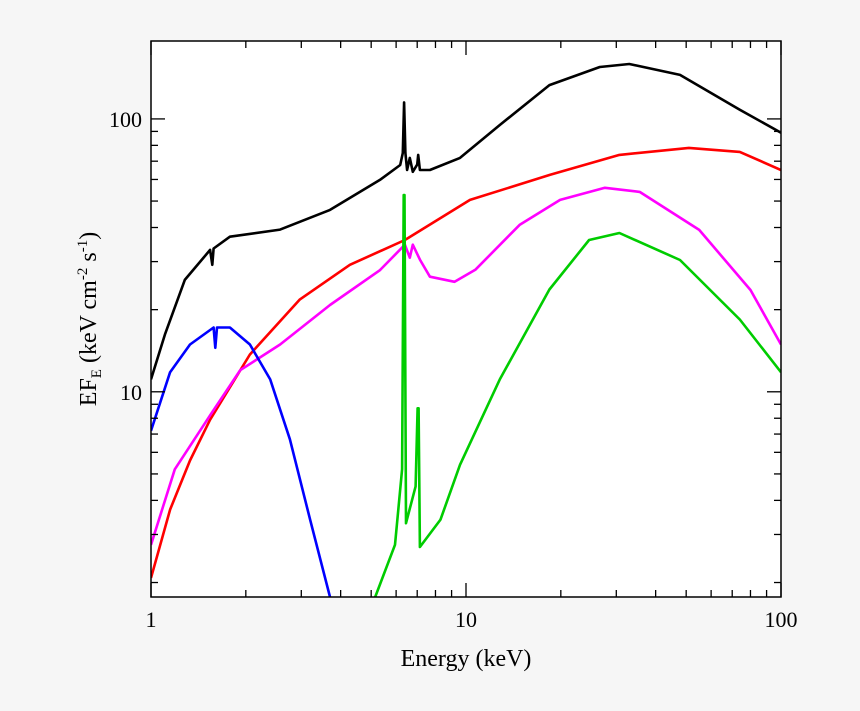 This screenshot has height=711, width=860. Describe the element at coordinates (83, 246) in the screenshot. I see `y-label-sup2: -1` at that location.